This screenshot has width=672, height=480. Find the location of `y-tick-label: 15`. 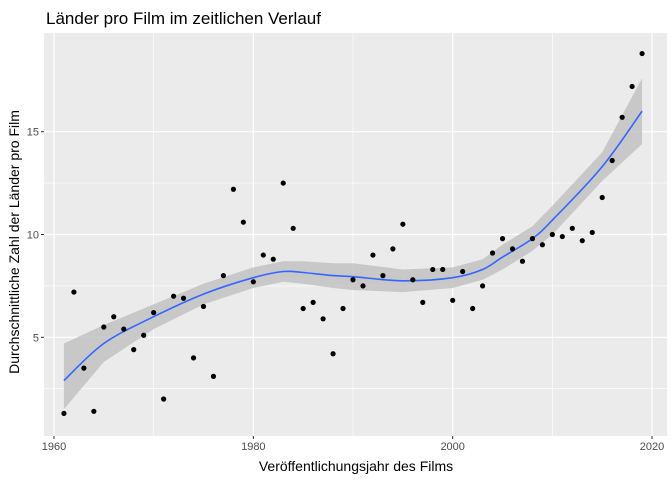

y-tick-label: 15 is located at coordinates (33, 133).